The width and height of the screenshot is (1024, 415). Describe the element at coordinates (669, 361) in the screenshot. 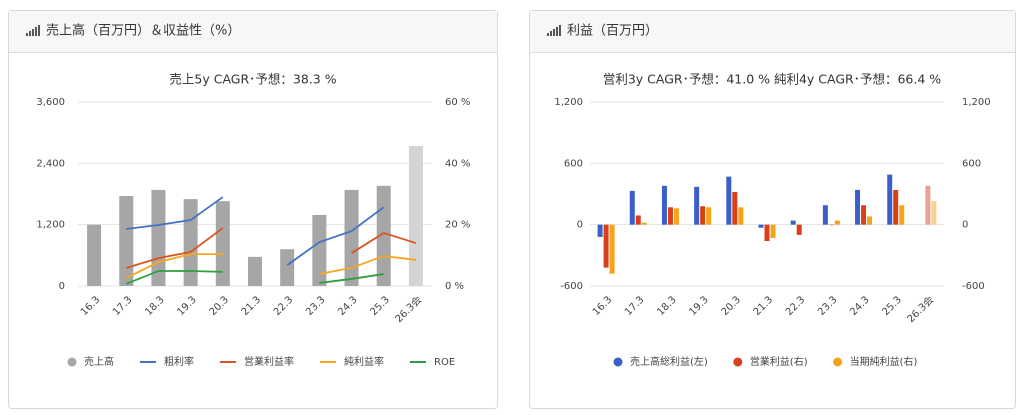

I see `legend-label: 売上高総利益(左)` at that location.